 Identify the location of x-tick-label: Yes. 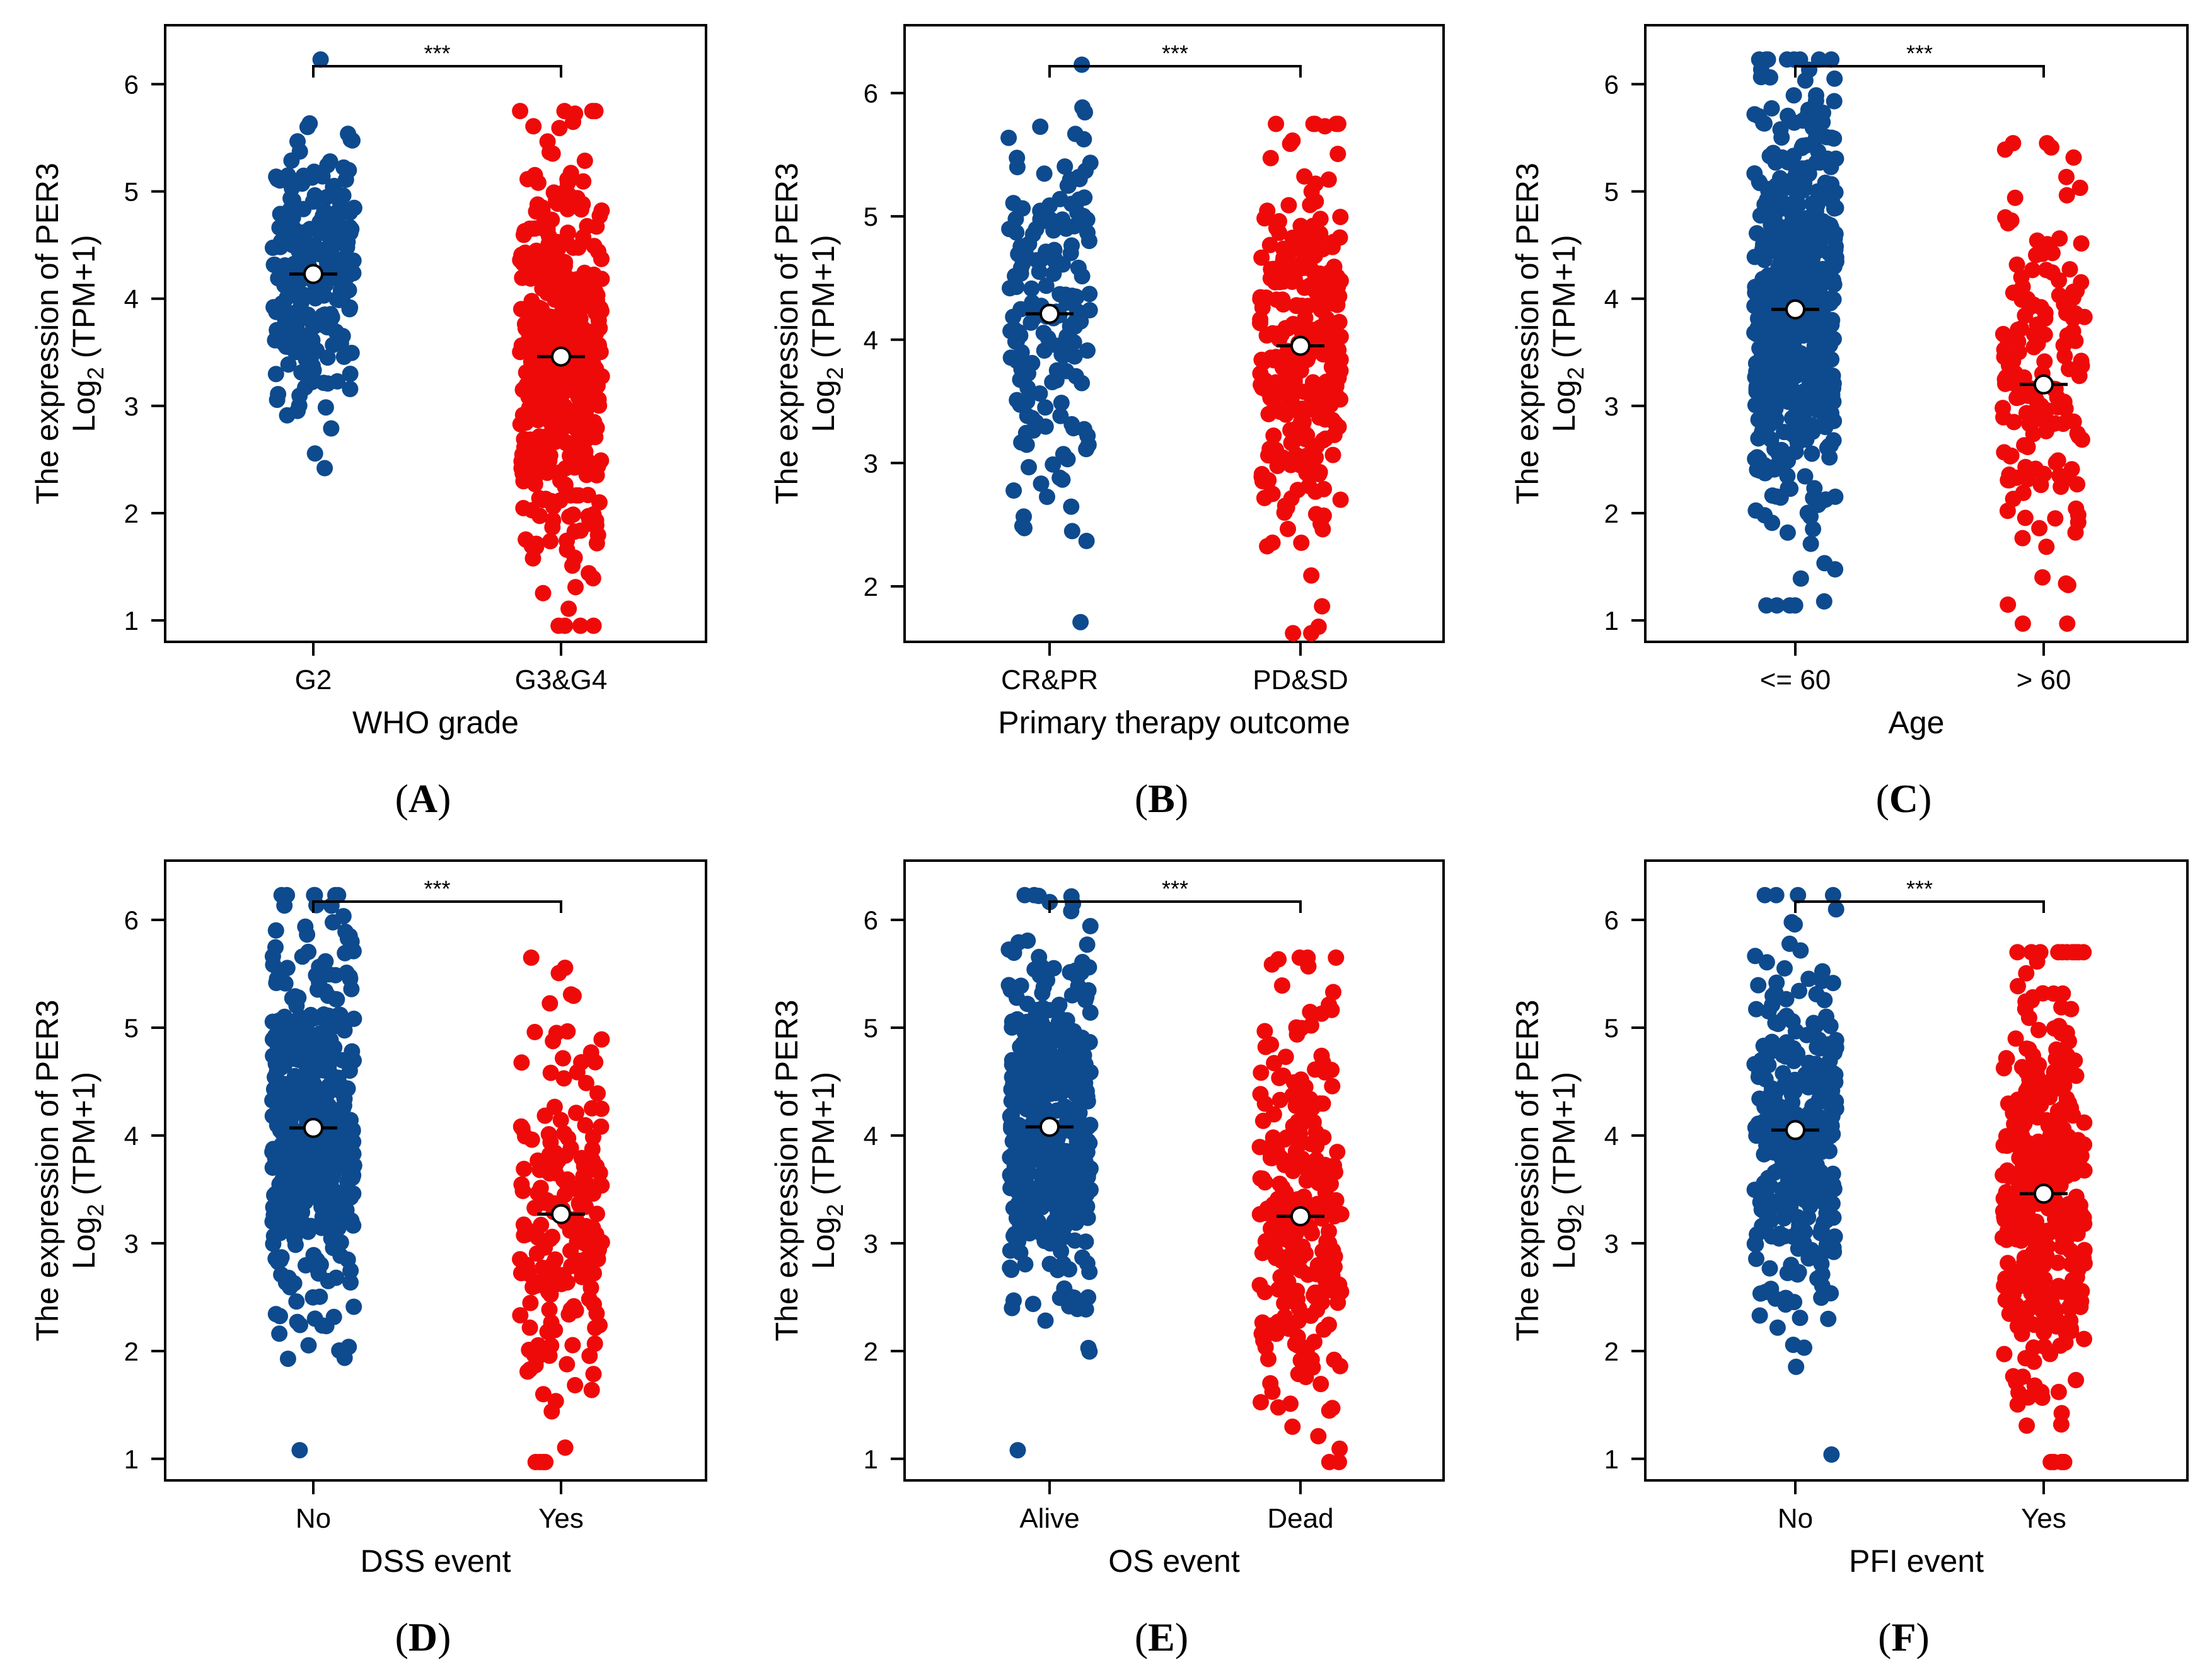
(2043, 1518).